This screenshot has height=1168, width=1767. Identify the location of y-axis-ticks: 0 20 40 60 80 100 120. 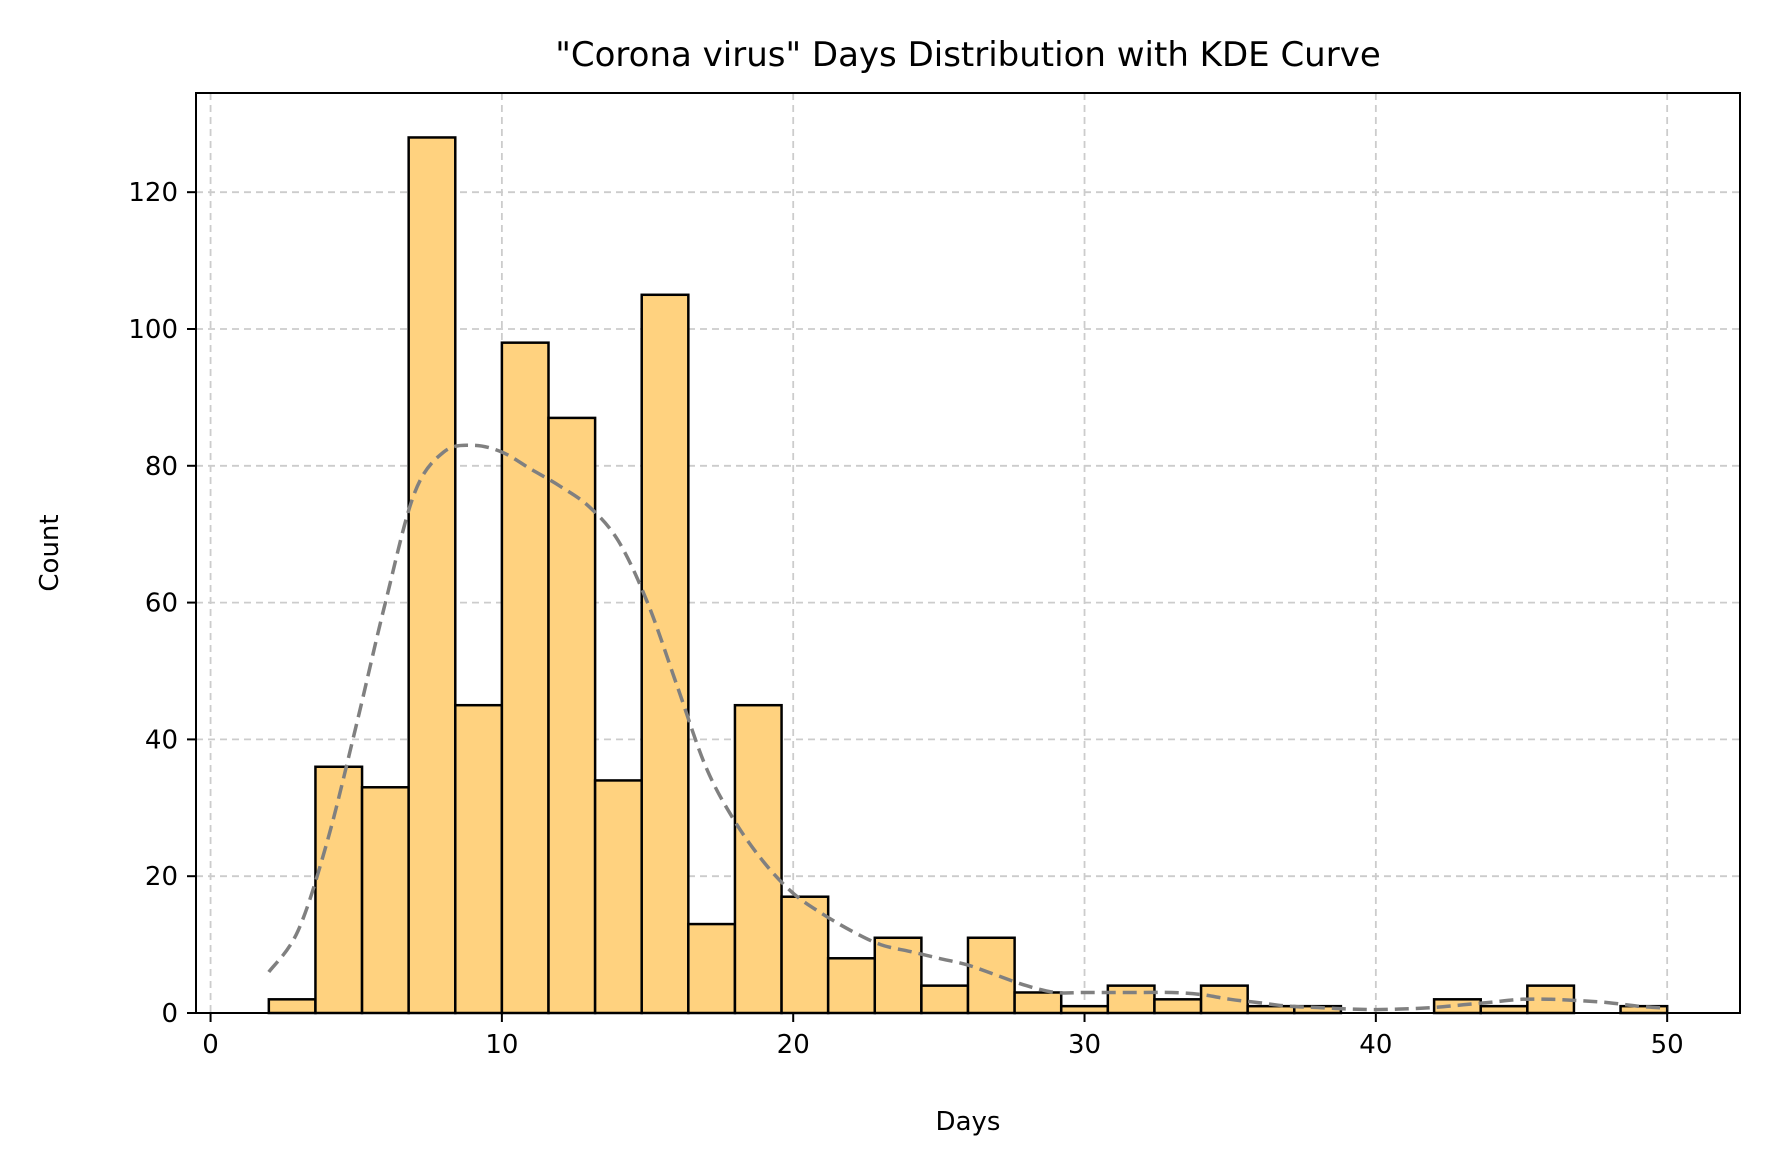
(162, 603).